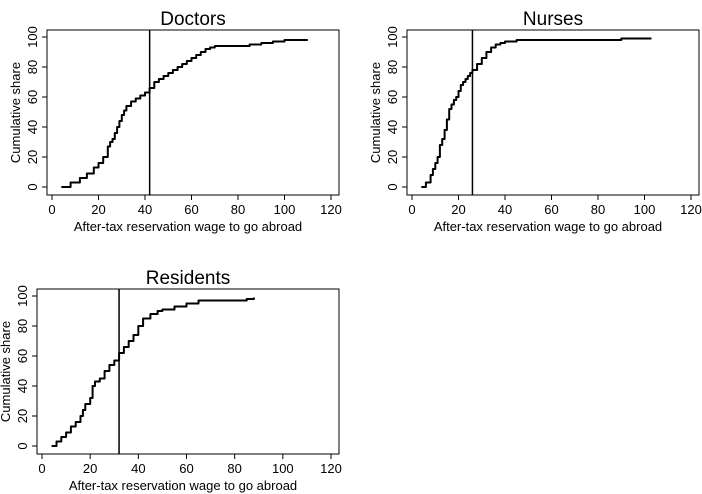  I want to click on chart-title: Doctors, so click(192, 19).